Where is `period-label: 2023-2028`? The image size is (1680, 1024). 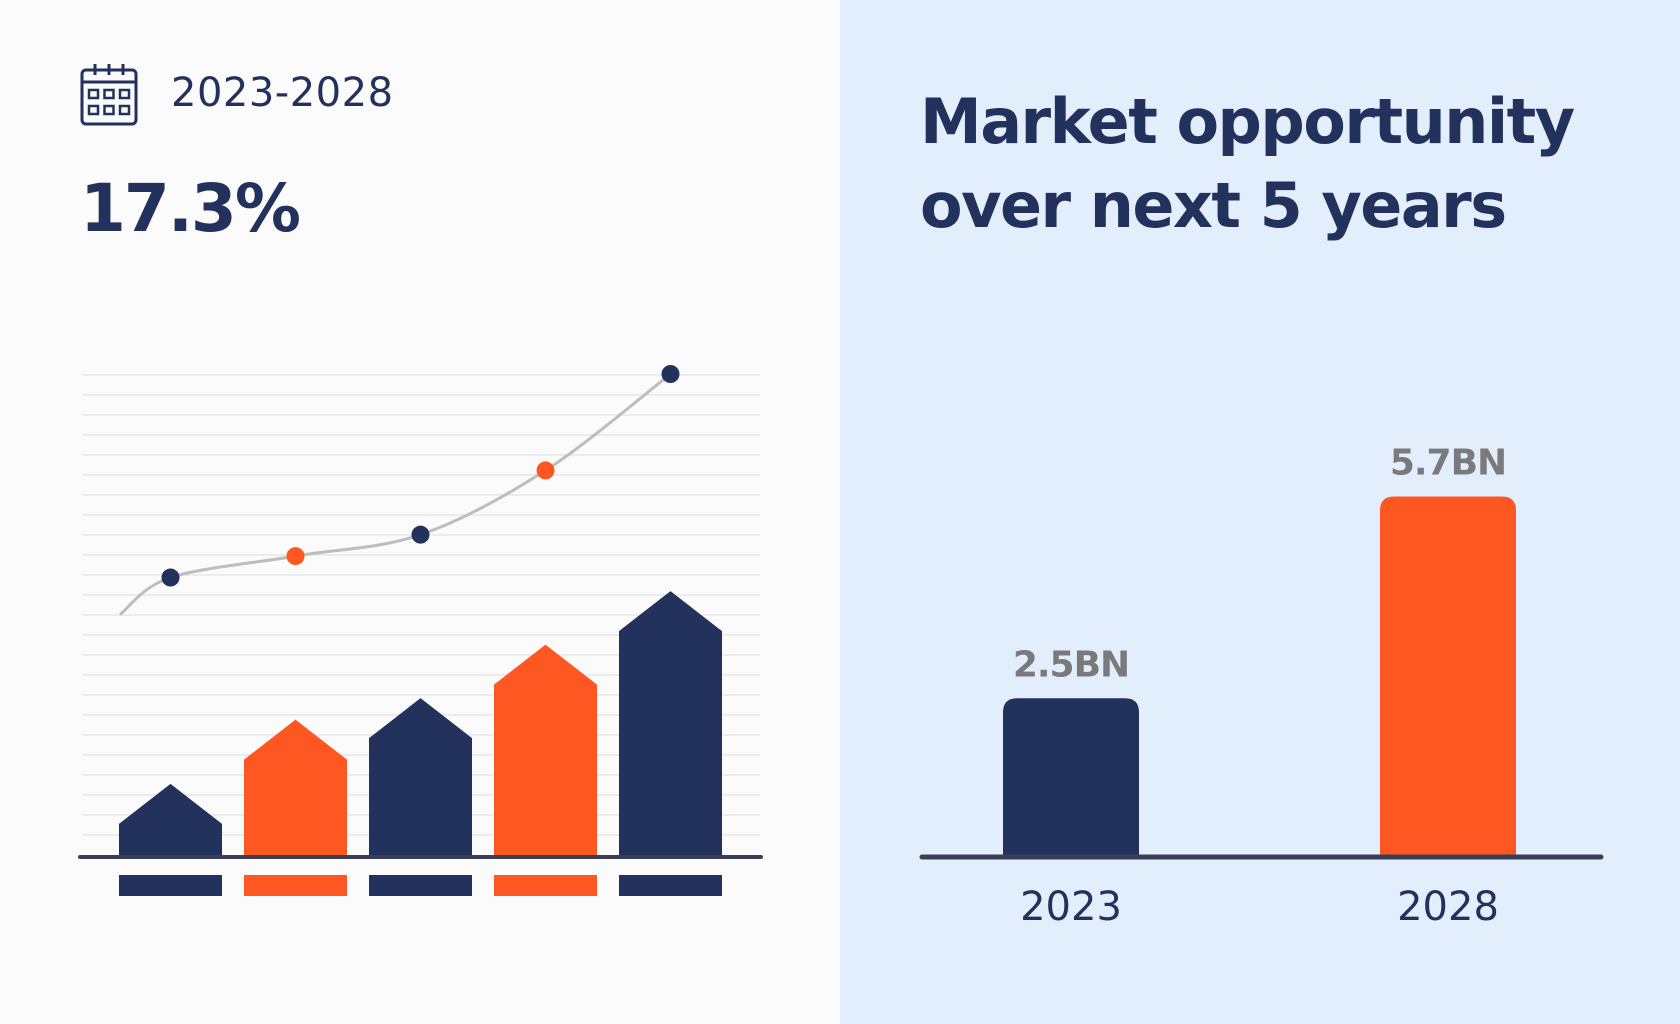 period-label: 2023-2028 is located at coordinates (282, 93).